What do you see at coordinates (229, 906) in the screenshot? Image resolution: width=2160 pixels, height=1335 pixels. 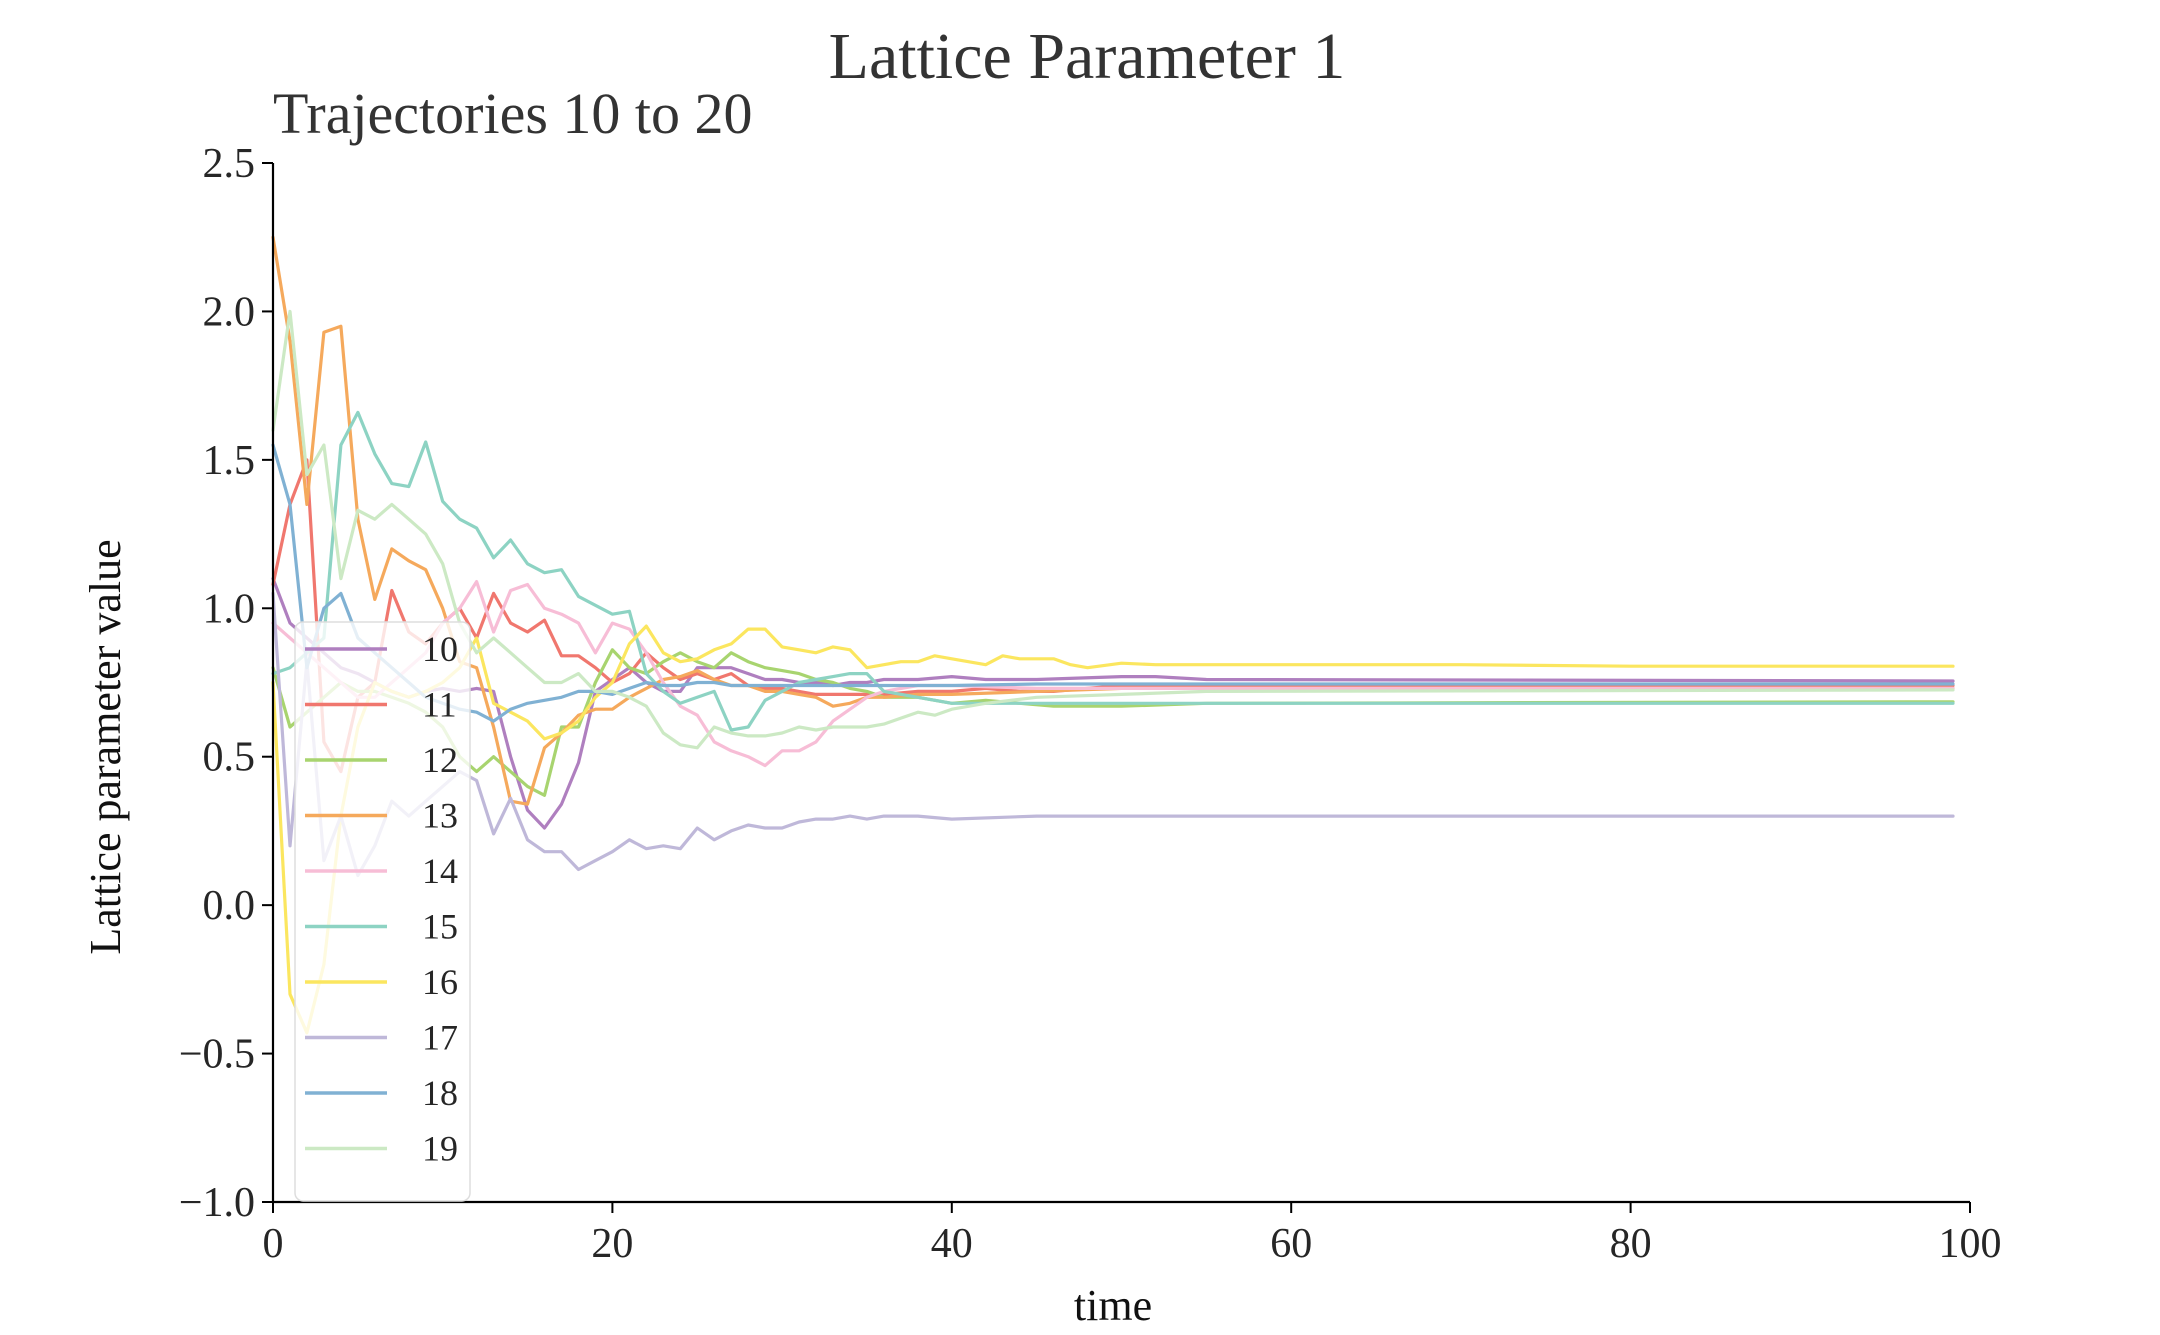 I see `y-tick-label: 0.0` at bounding box center [229, 906].